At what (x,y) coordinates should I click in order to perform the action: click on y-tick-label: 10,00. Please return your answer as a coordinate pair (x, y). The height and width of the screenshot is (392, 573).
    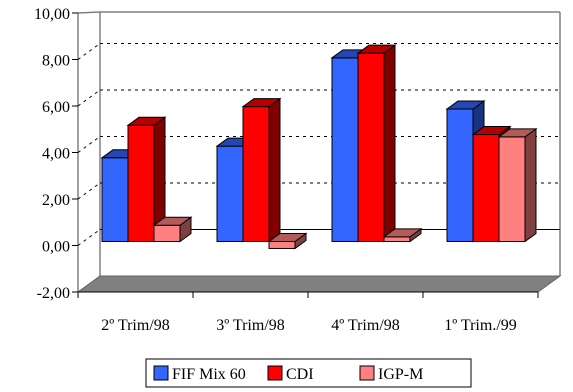
    Looking at the image, I should click on (52, 14).